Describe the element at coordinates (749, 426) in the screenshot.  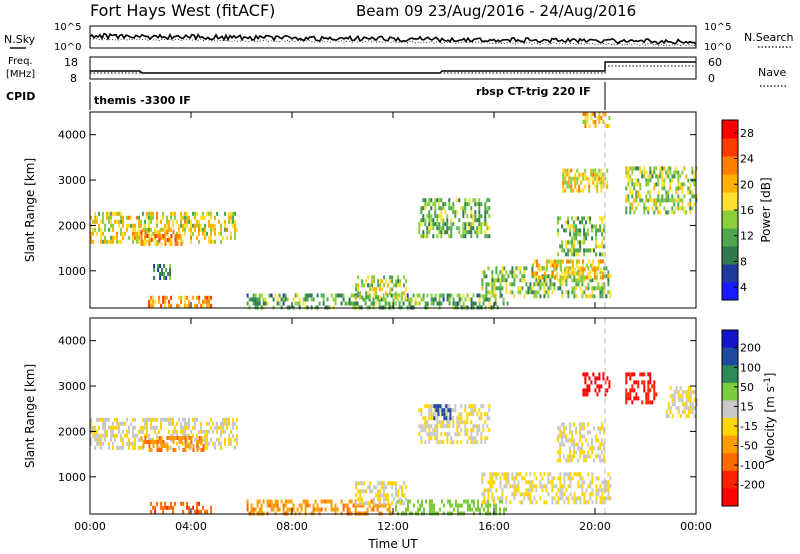
I see `colorbar-tick-label: -15` at that location.